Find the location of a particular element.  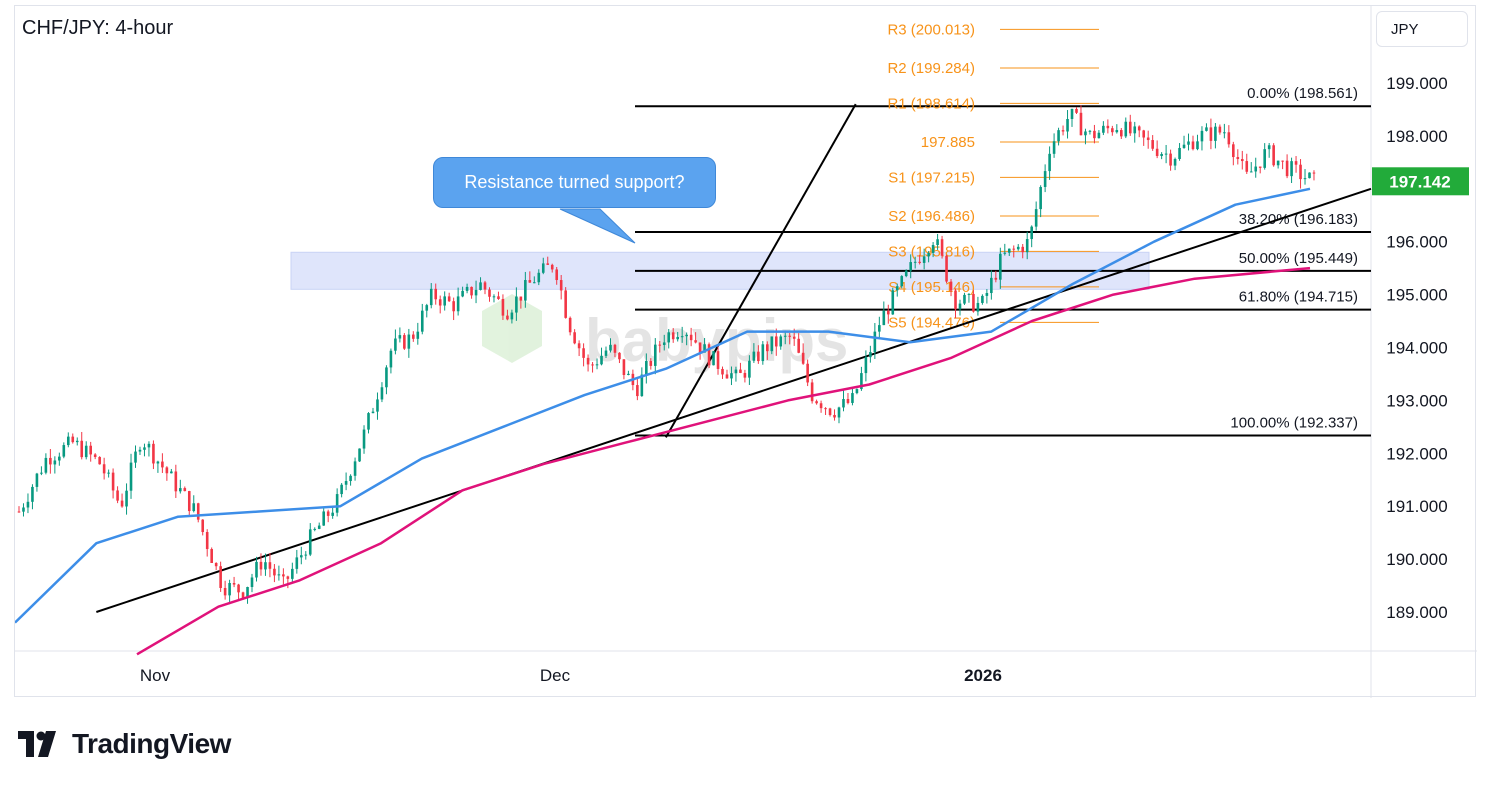

price-tick-label: 189.000 is located at coordinates (1416, 612).